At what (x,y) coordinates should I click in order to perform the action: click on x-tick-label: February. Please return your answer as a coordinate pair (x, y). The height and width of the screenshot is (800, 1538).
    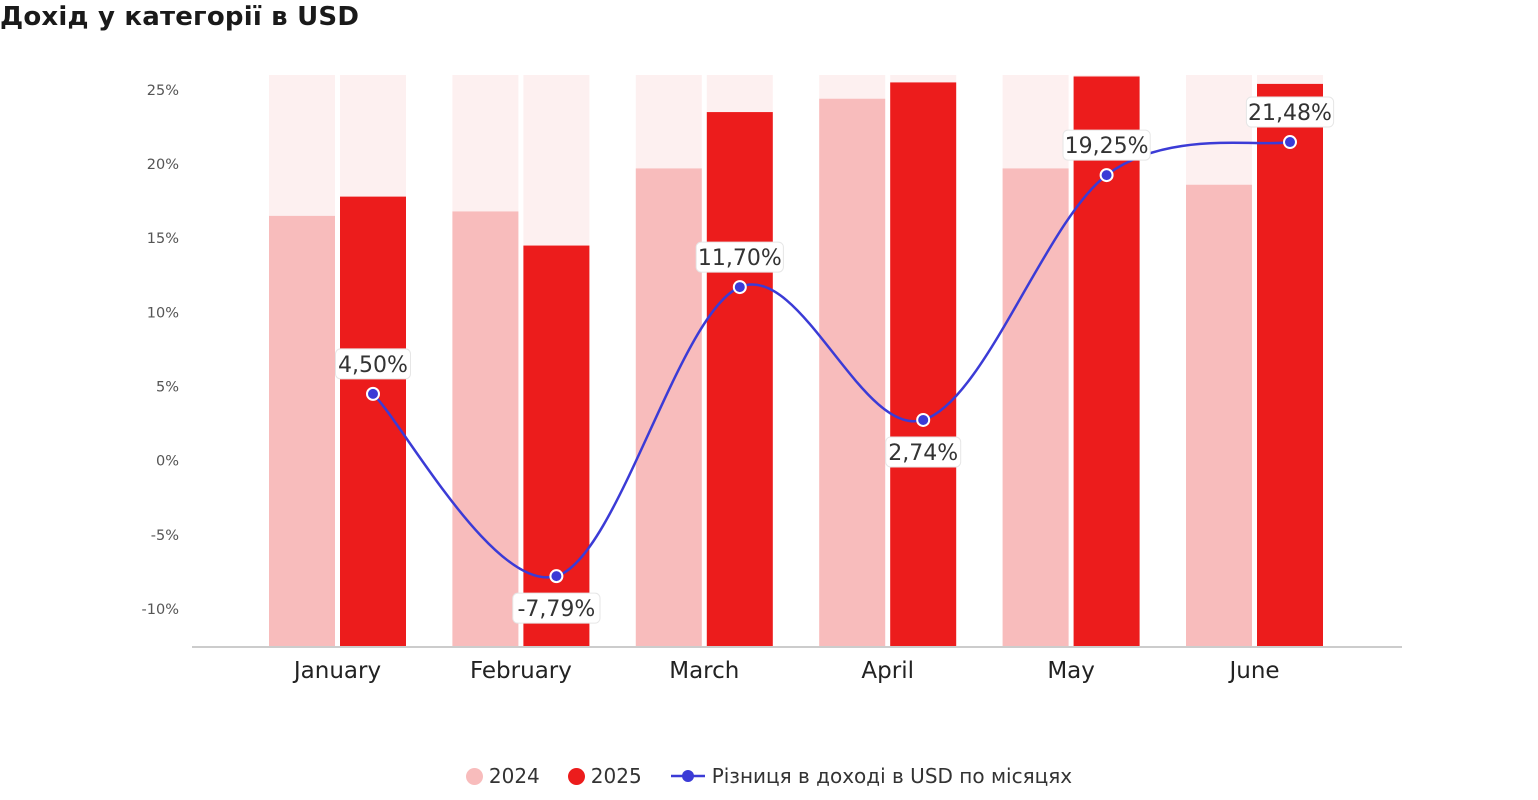
    Looking at the image, I should click on (521, 671).